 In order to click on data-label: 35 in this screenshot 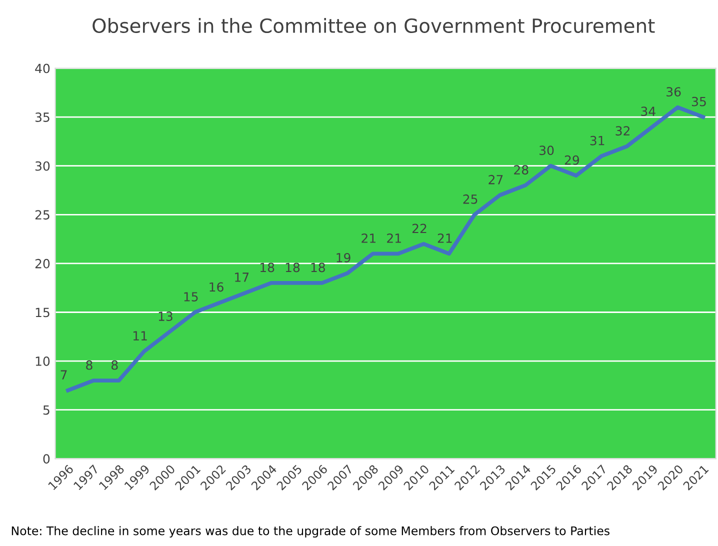, I will do `click(699, 101)`.